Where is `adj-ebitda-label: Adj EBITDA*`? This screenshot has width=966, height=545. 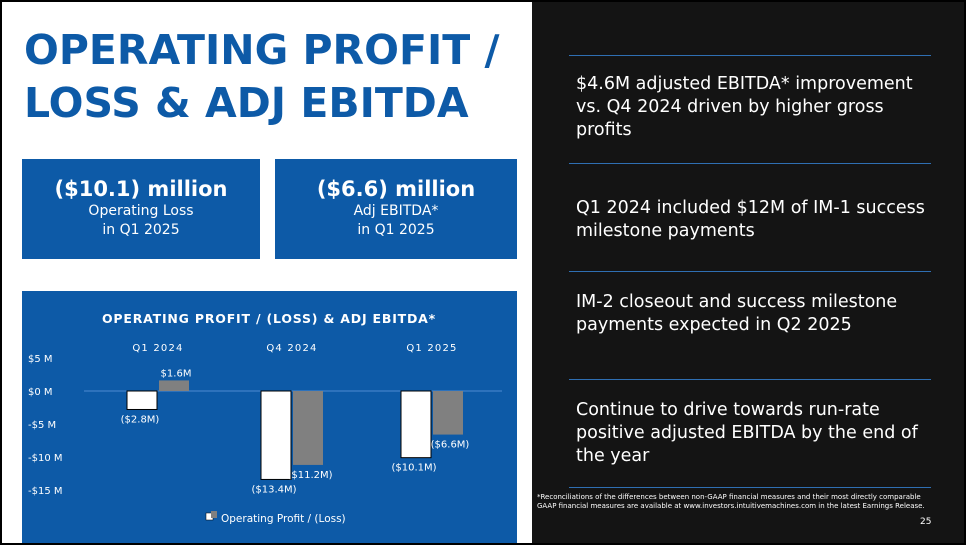 adj-ebitda-label: Adj EBITDA* is located at coordinates (396, 211).